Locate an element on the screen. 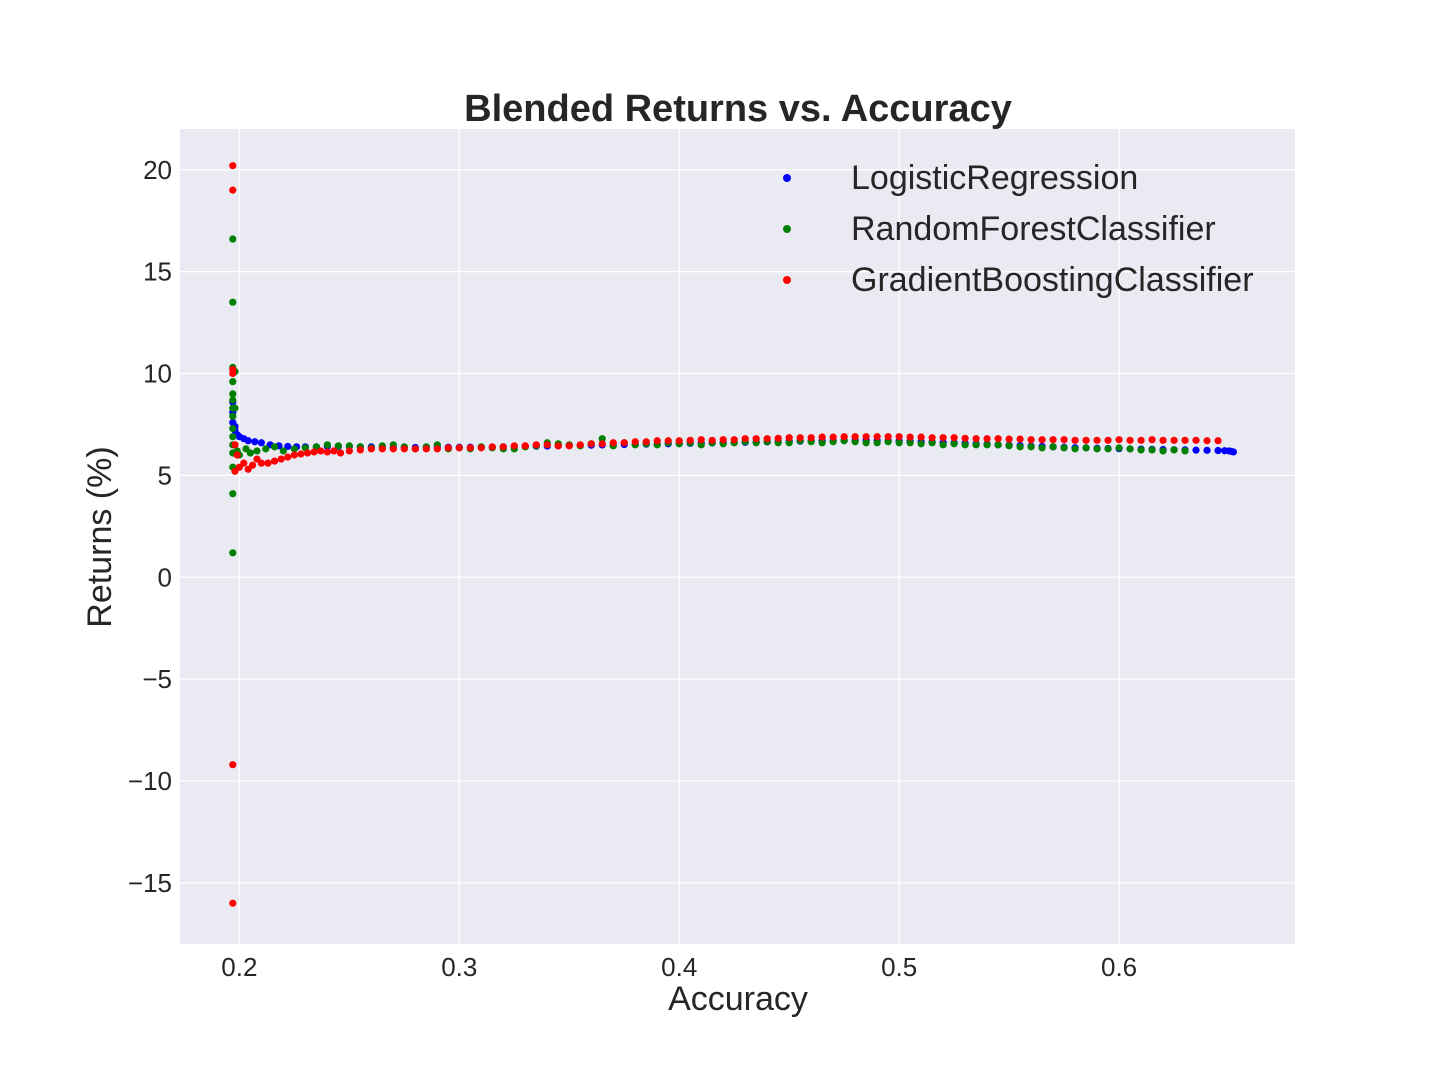 The height and width of the screenshot is (1080, 1440). x-tick-label: 0.4 is located at coordinates (679, 967).